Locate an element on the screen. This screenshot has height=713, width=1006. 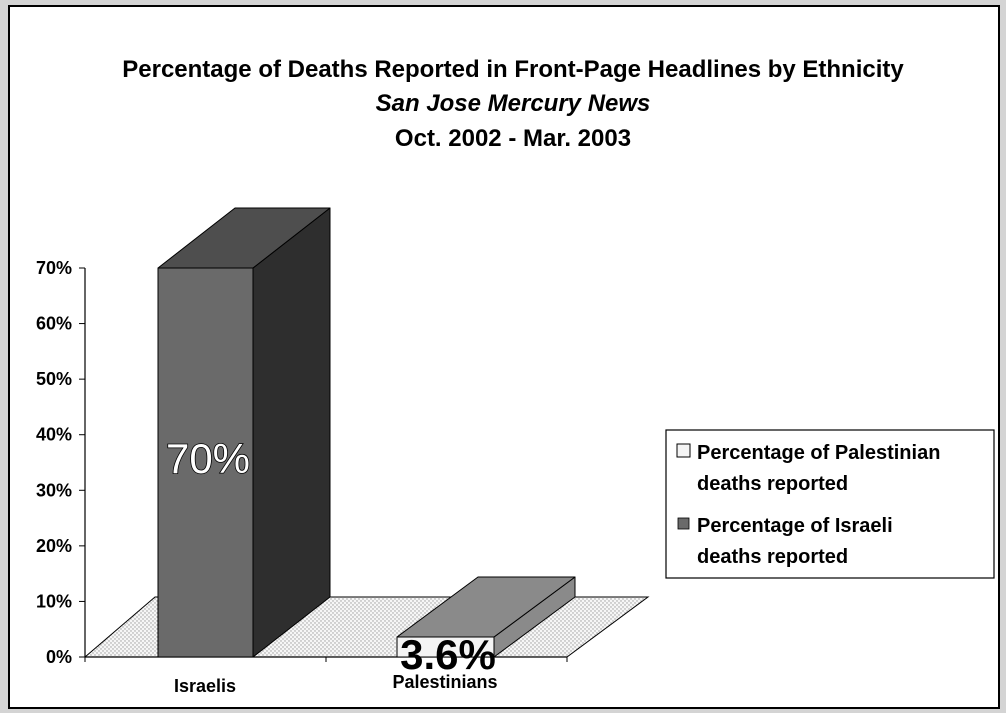
y-tick-label: 20% is located at coordinates (54, 546).